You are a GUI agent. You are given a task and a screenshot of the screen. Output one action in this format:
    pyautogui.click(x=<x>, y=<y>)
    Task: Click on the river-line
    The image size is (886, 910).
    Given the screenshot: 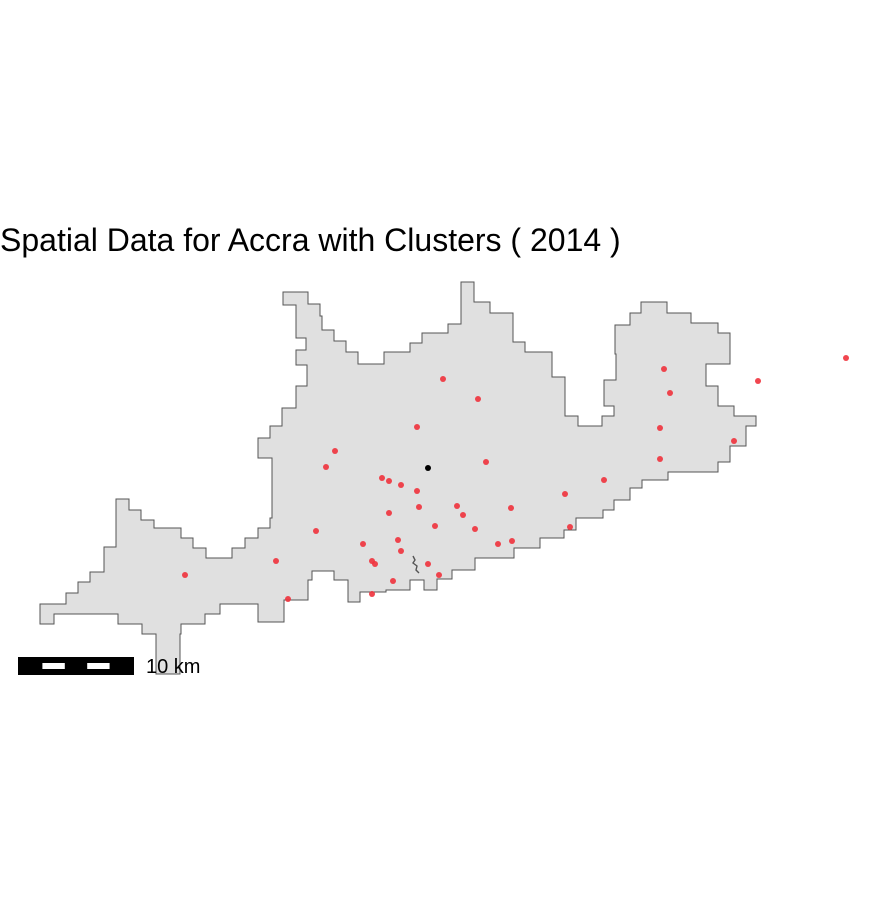 What is the action you would take?
    pyautogui.click(x=416, y=564)
    